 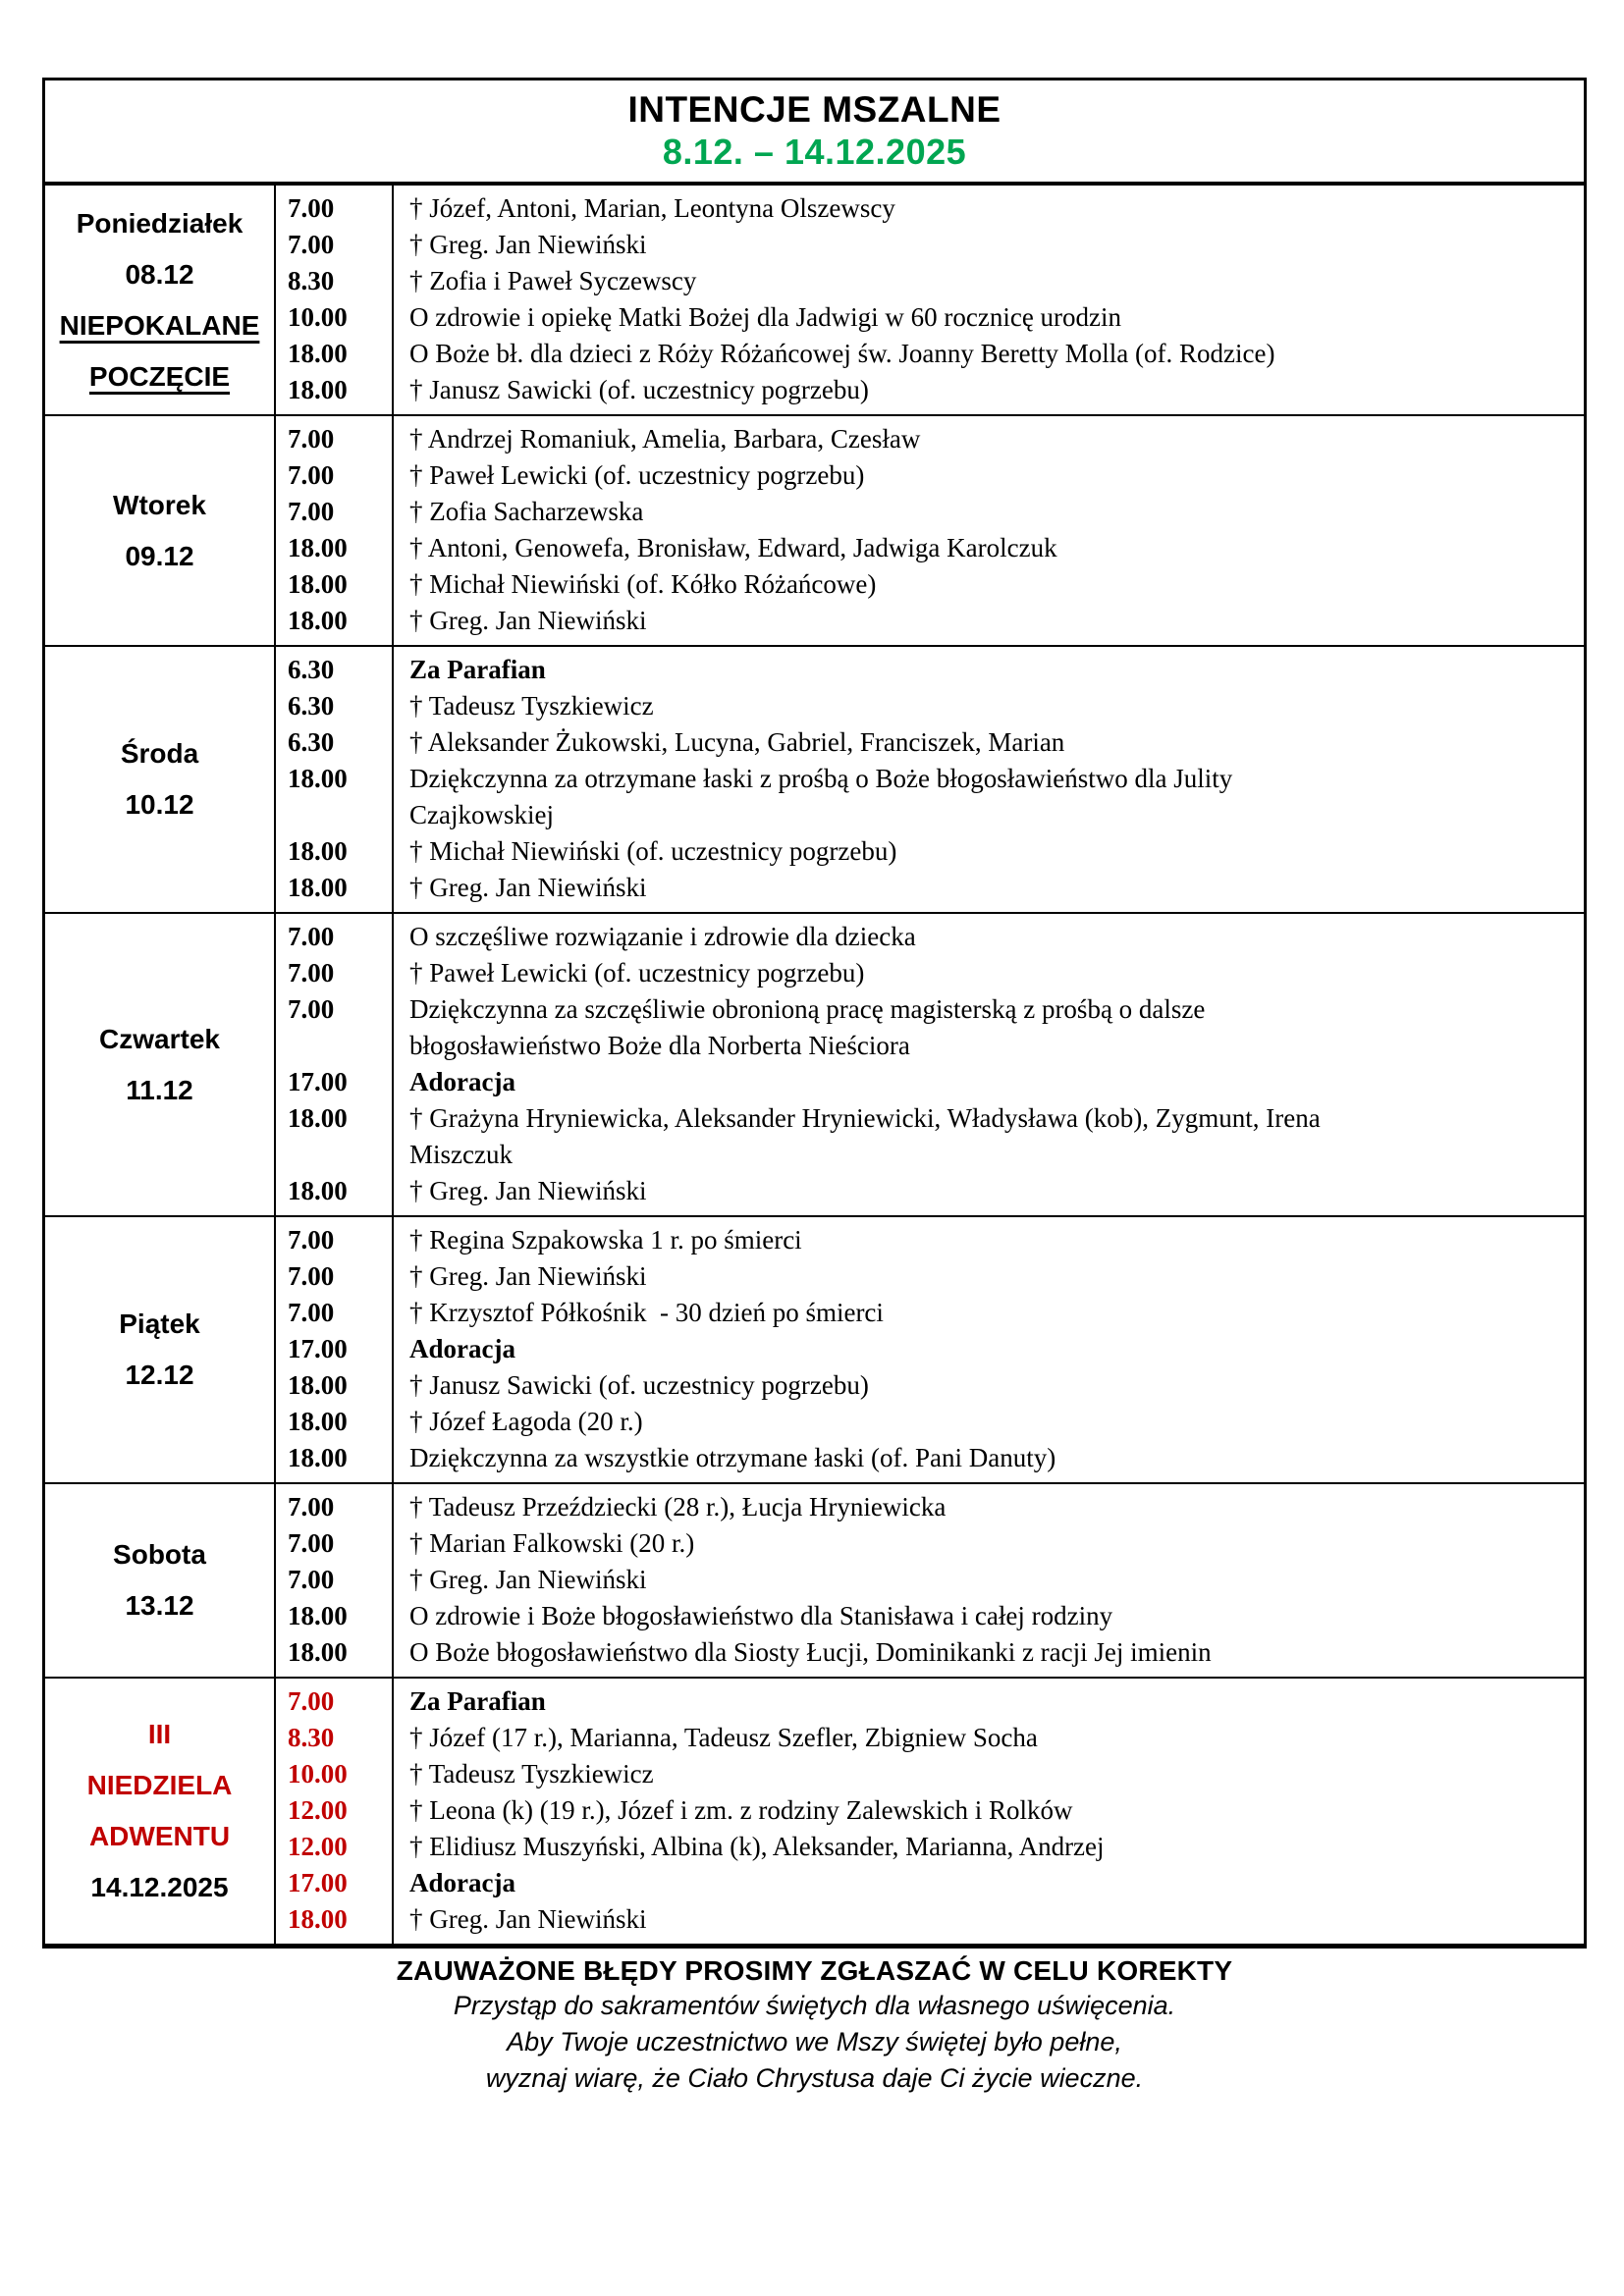 What do you see at coordinates (930, 670) in the screenshot?
I see `mass-entry: 6.30 Za Parafian` at bounding box center [930, 670].